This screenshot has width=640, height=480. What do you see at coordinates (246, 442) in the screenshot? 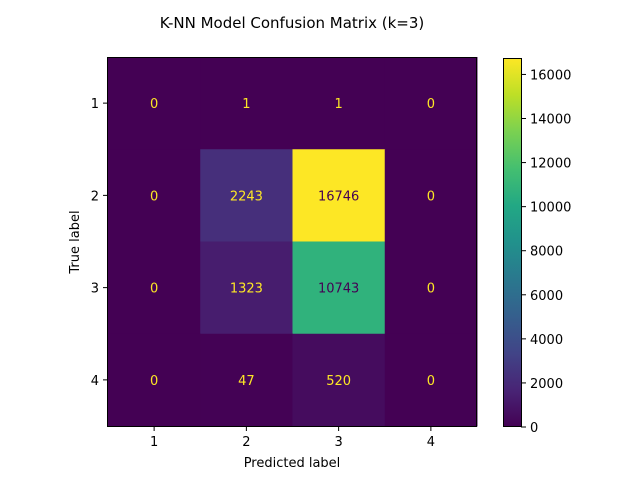
I see `x-tick-label: 2` at bounding box center [246, 442].